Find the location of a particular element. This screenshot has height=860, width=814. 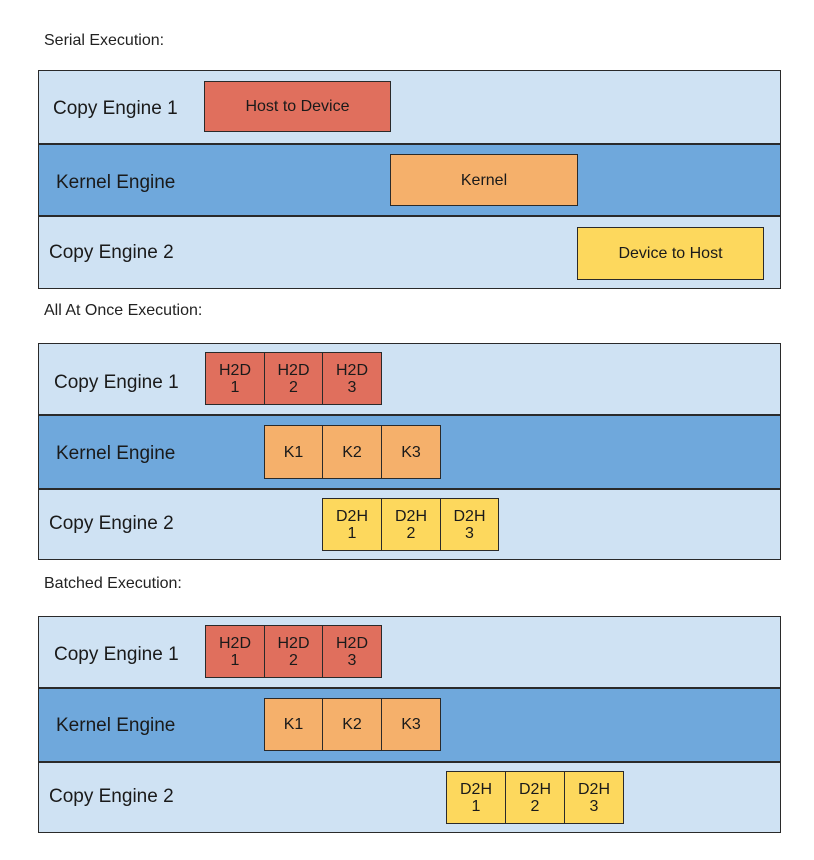

section-title-batched: Batched Execution: is located at coordinates (113, 583).